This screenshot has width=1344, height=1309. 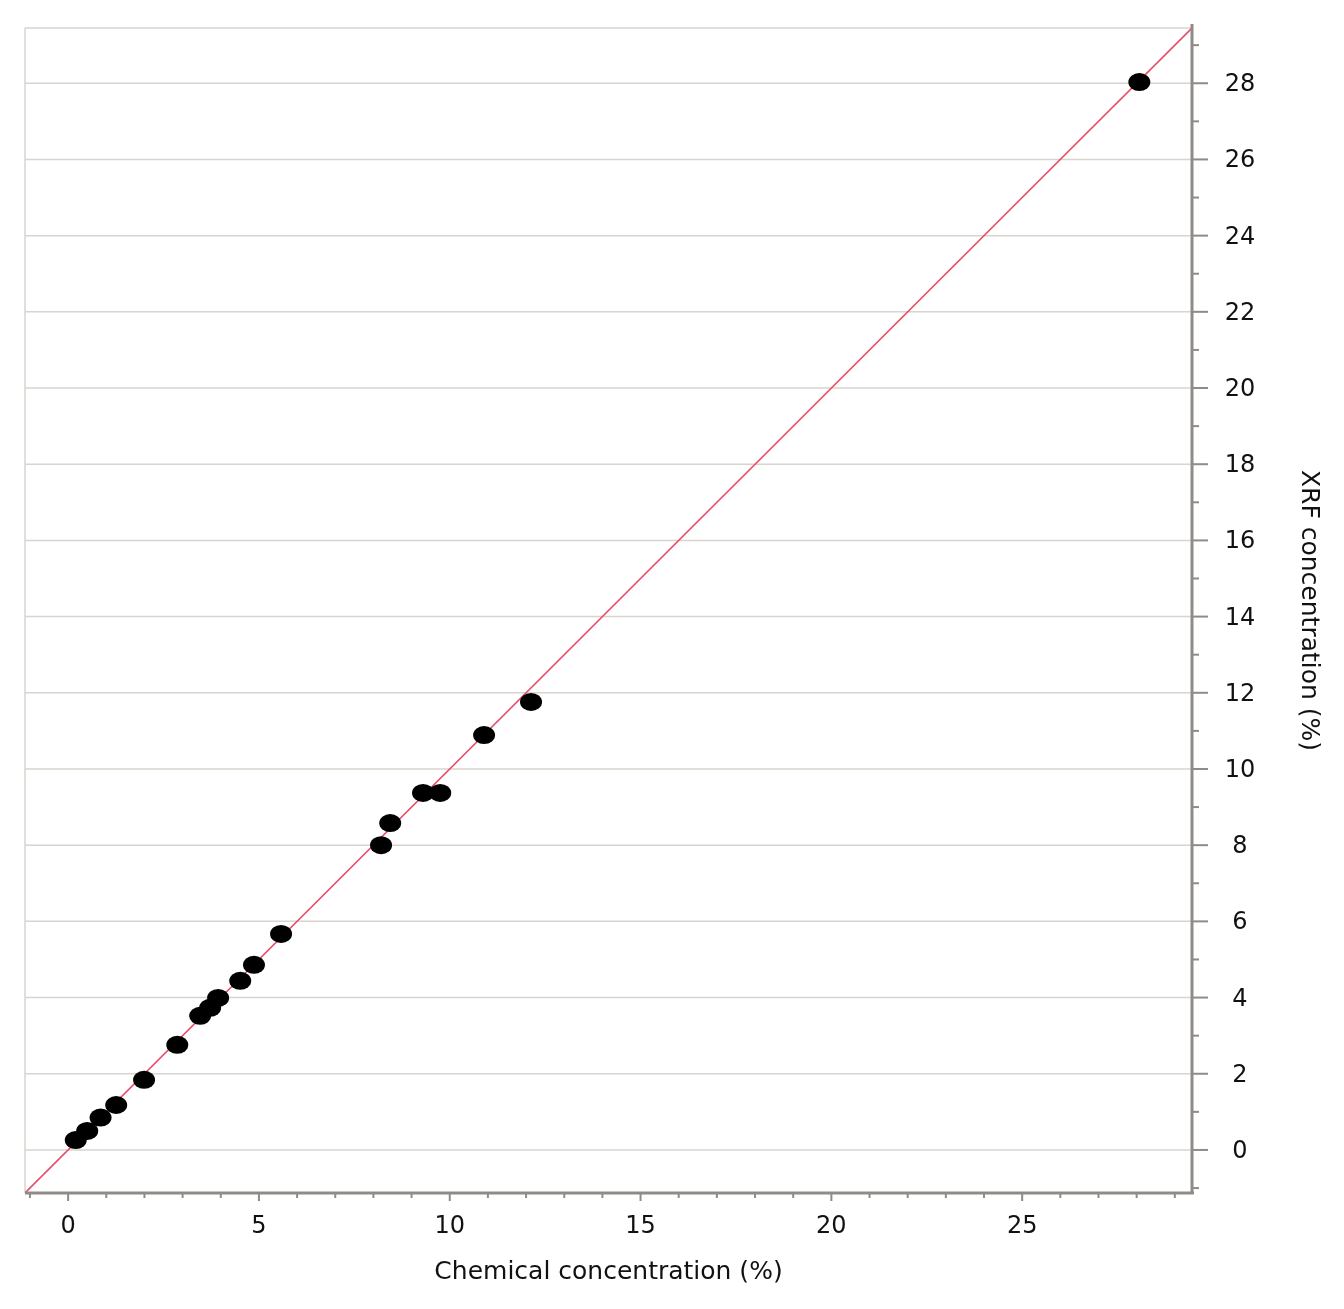 I want to click on y-tick-label: 14, so click(x=1240, y=616).